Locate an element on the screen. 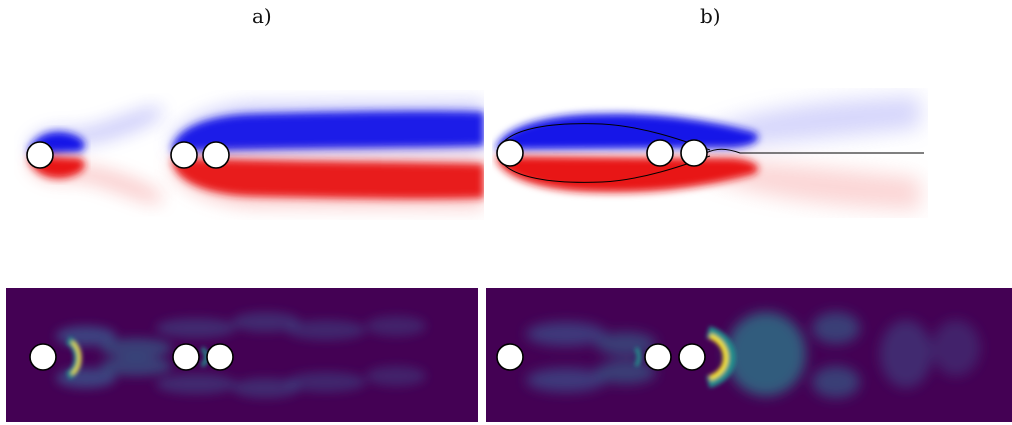 The height and width of the screenshot is (425, 1012). streamlines is located at coordinates (711, 153).